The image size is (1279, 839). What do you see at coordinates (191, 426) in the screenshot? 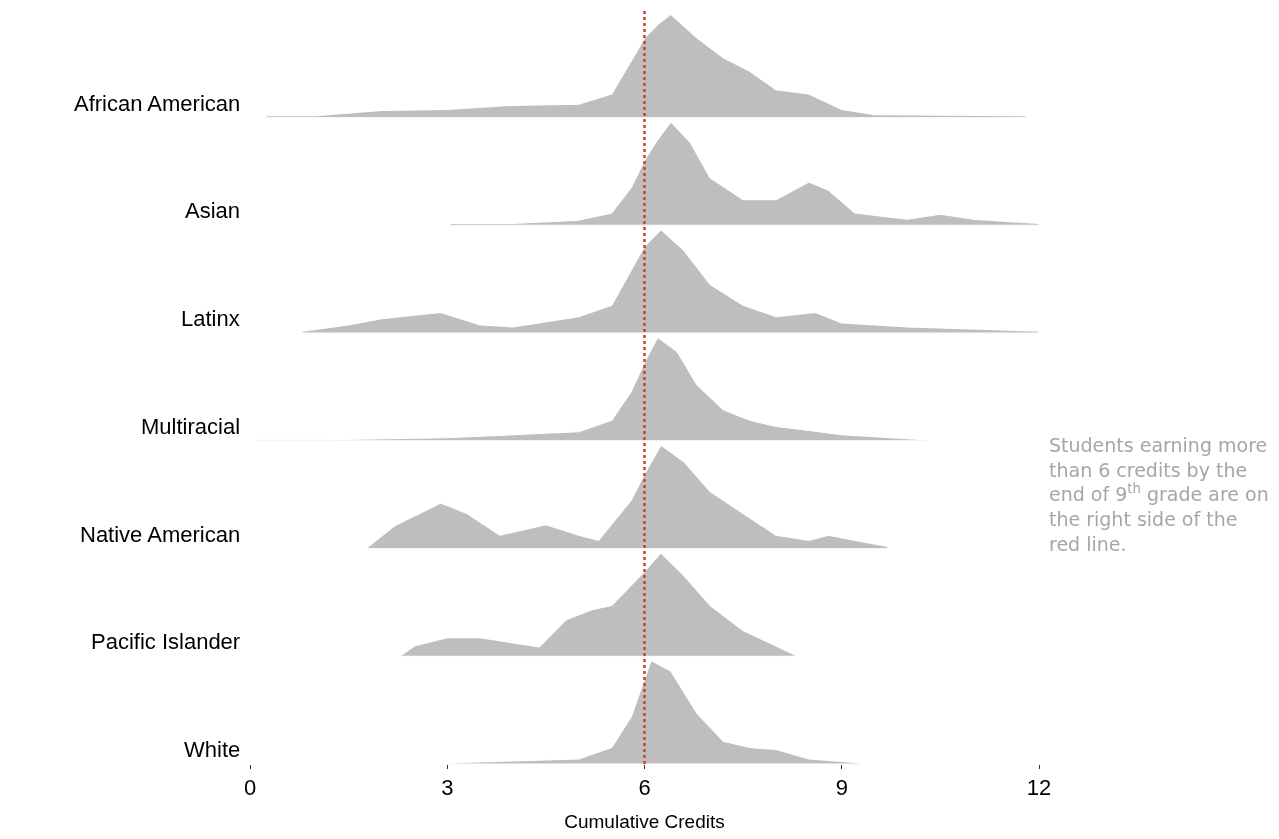
I see `series-label: Multiracial` at bounding box center [191, 426].